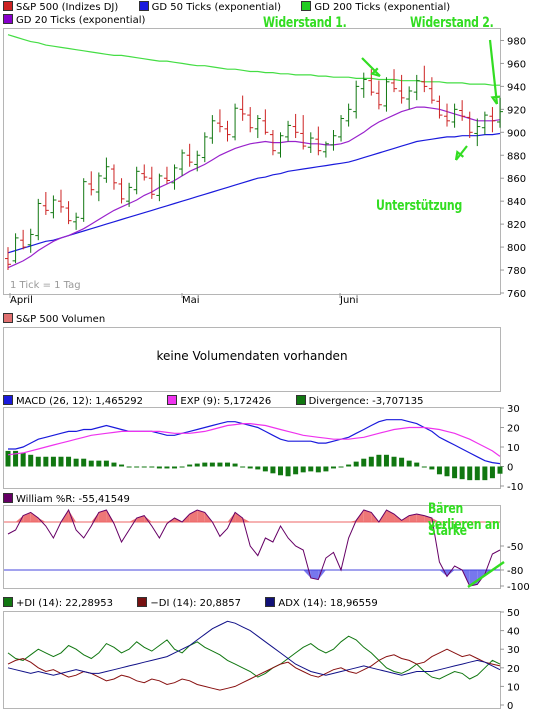 The image size is (545, 711). I want to click on y-tick-label: 920, so click(516, 110).